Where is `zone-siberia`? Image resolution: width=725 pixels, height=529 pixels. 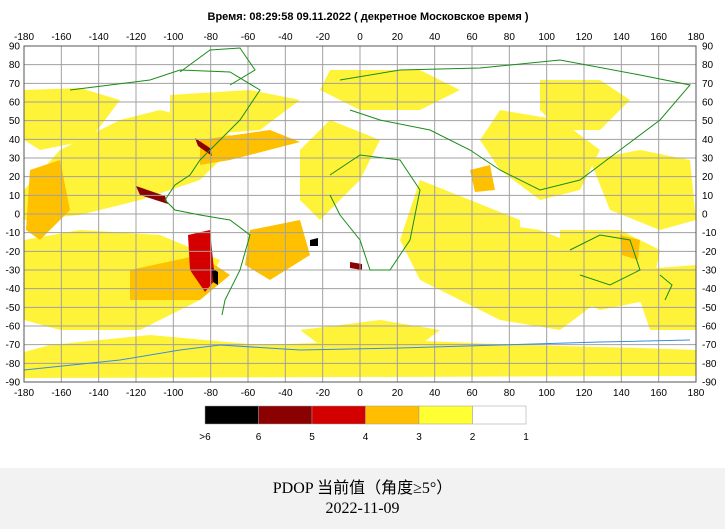
zone-siberia is located at coordinates (585, 105).